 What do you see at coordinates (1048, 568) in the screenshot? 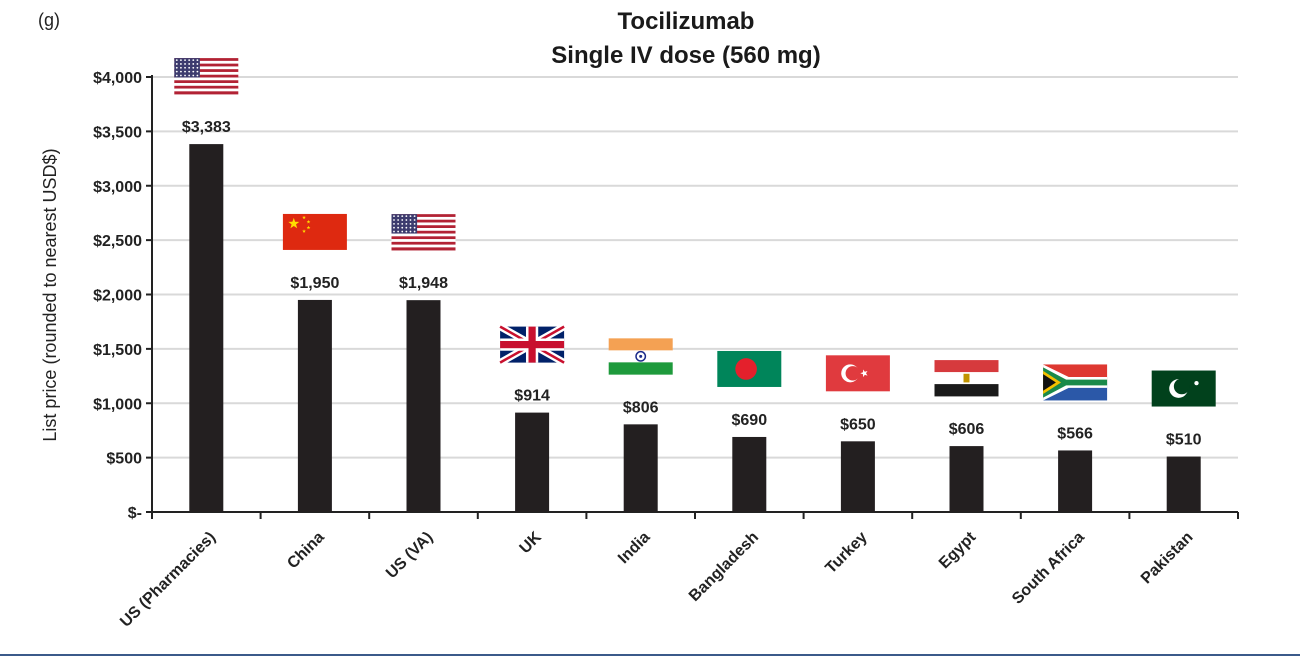
I see `x-tick-label: South Africa` at bounding box center [1048, 568].